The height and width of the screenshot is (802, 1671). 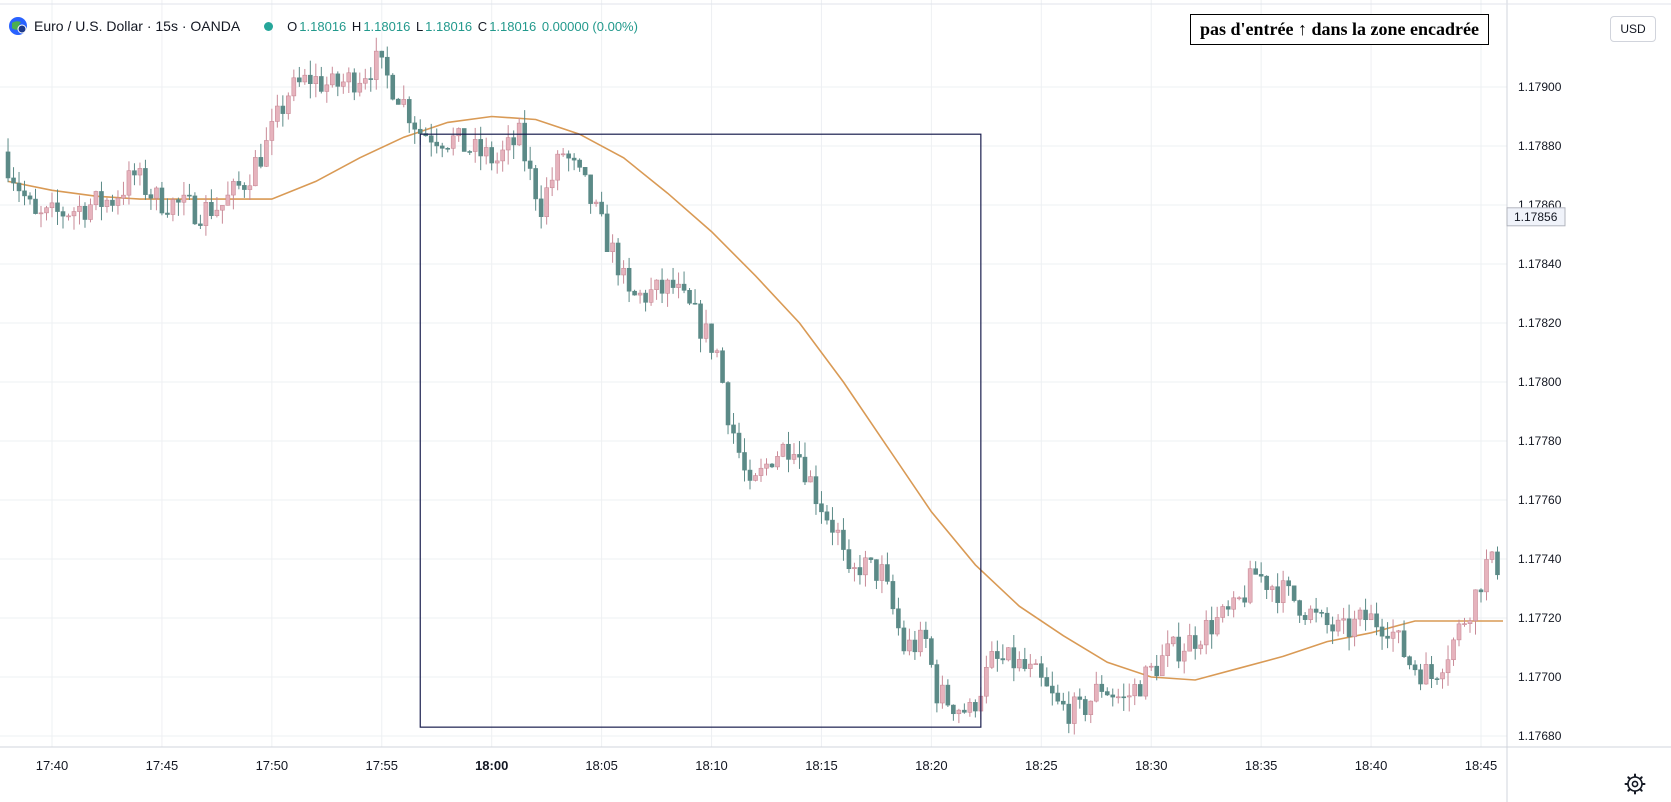 I want to click on euro-dollar-globe-icon, so click(x=18, y=26).